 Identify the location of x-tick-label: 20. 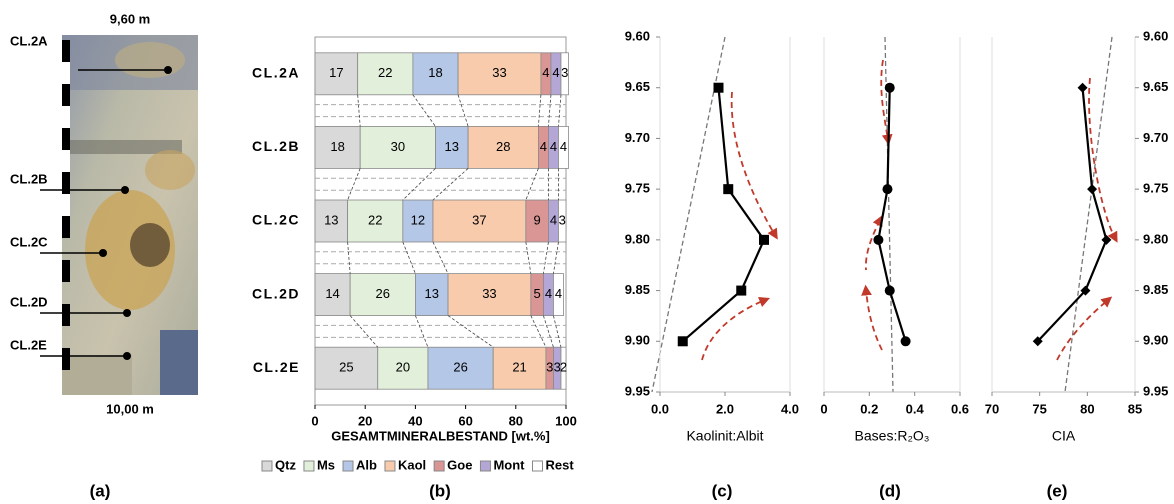
(365, 420).